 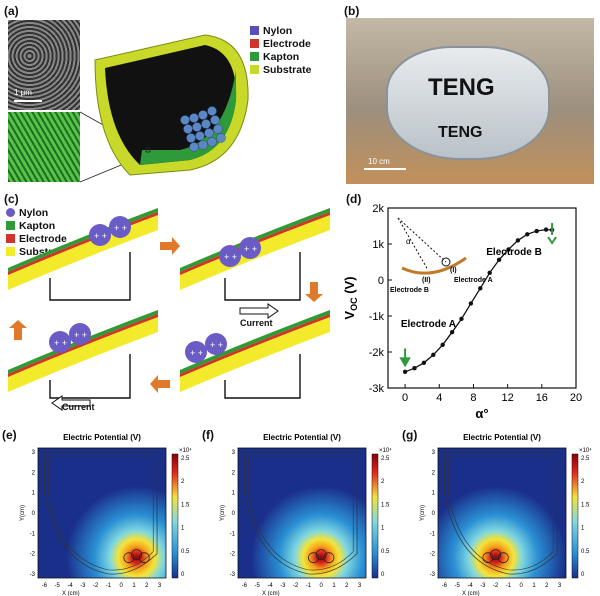 I want to click on panel-a-label: (a), so click(x=11, y=11).